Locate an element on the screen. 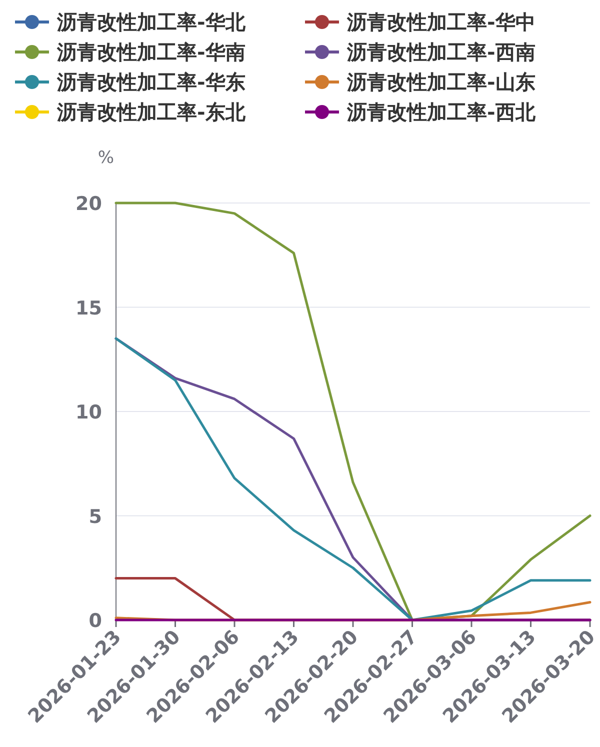 The height and width of the screenshot is (747, 600). y-tick-label: 20 is located at coordinates (89, 204).